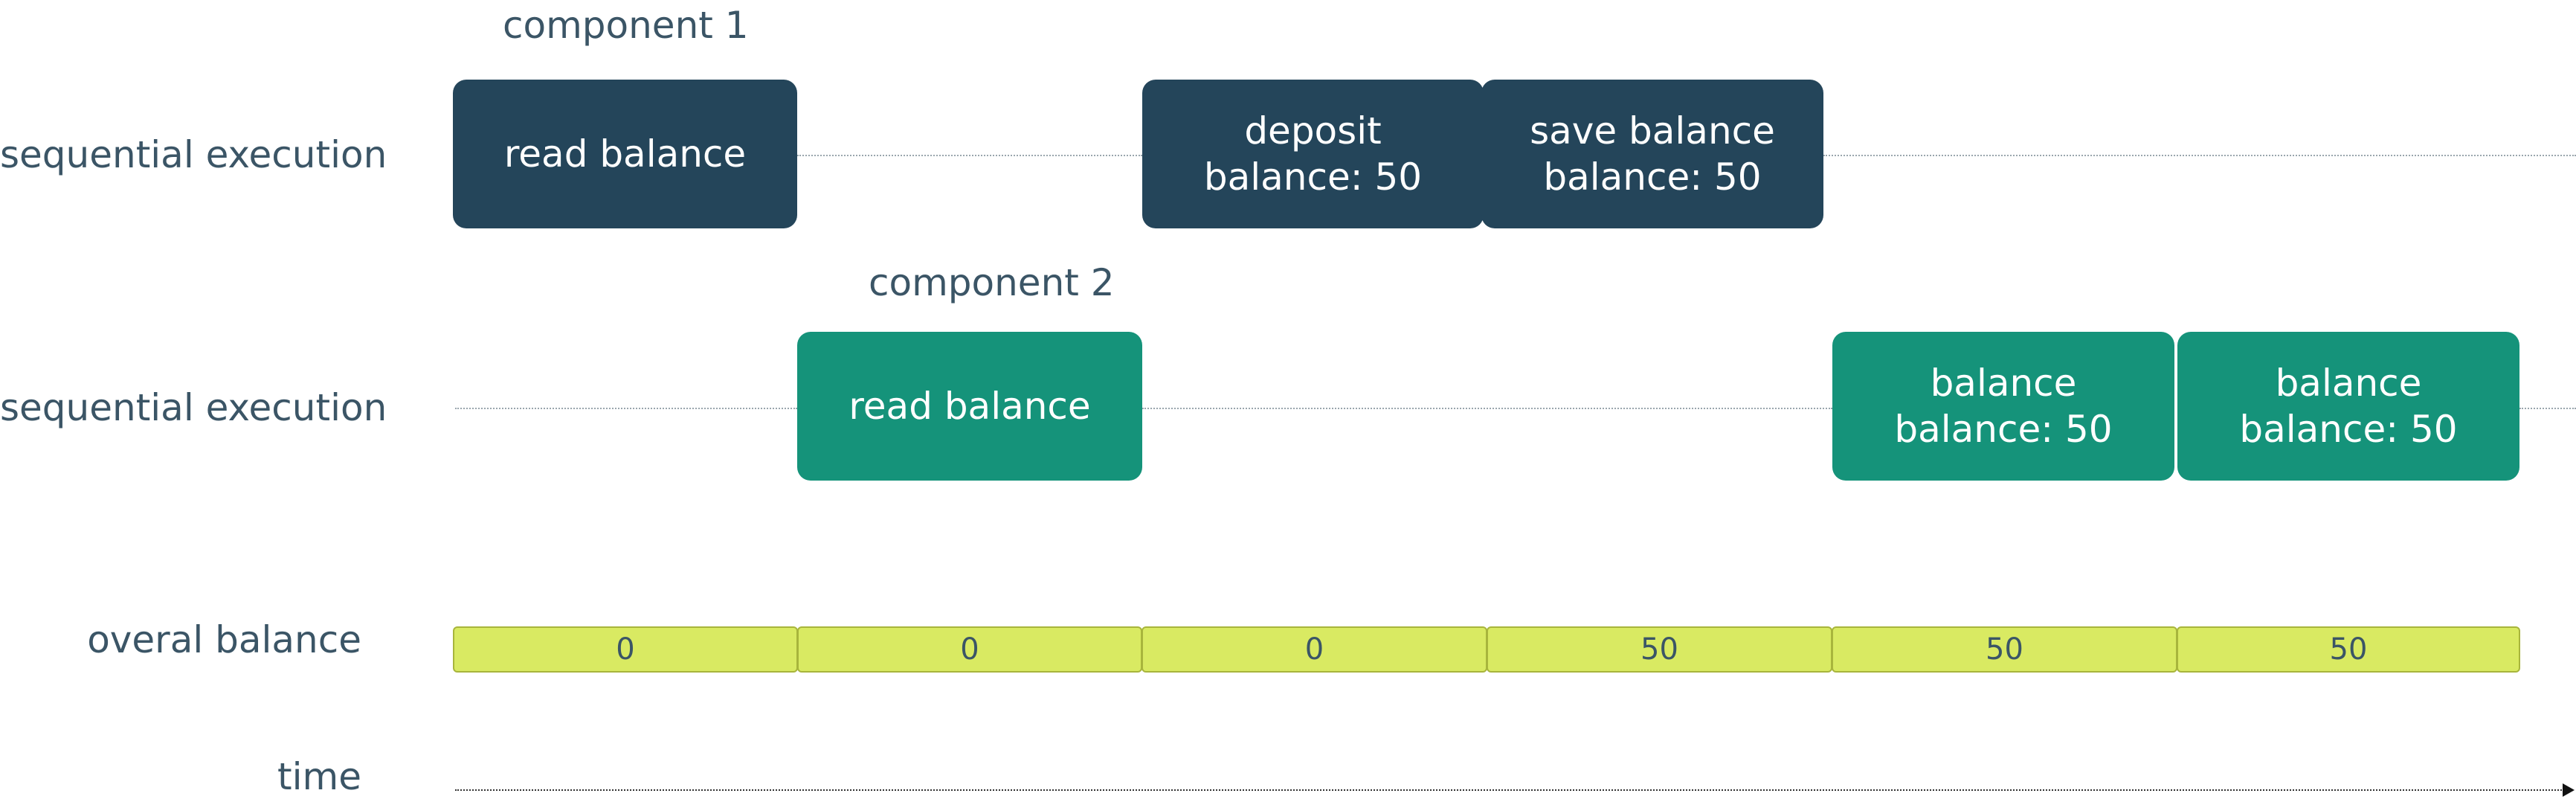 The height and width of the screenshot is (799, 2576). What do you see at coordinates (1313, 154) in the screenshot?
I see `component1-step-deposit: deposit balance: 50` at bounding box center [1313, 154].